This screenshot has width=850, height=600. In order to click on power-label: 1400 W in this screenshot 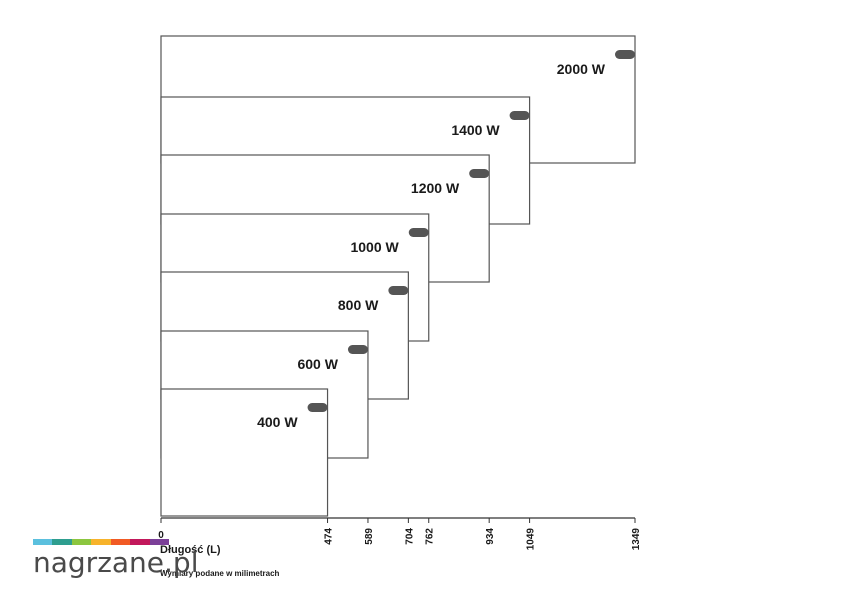, I will do `click(475, 130)`.